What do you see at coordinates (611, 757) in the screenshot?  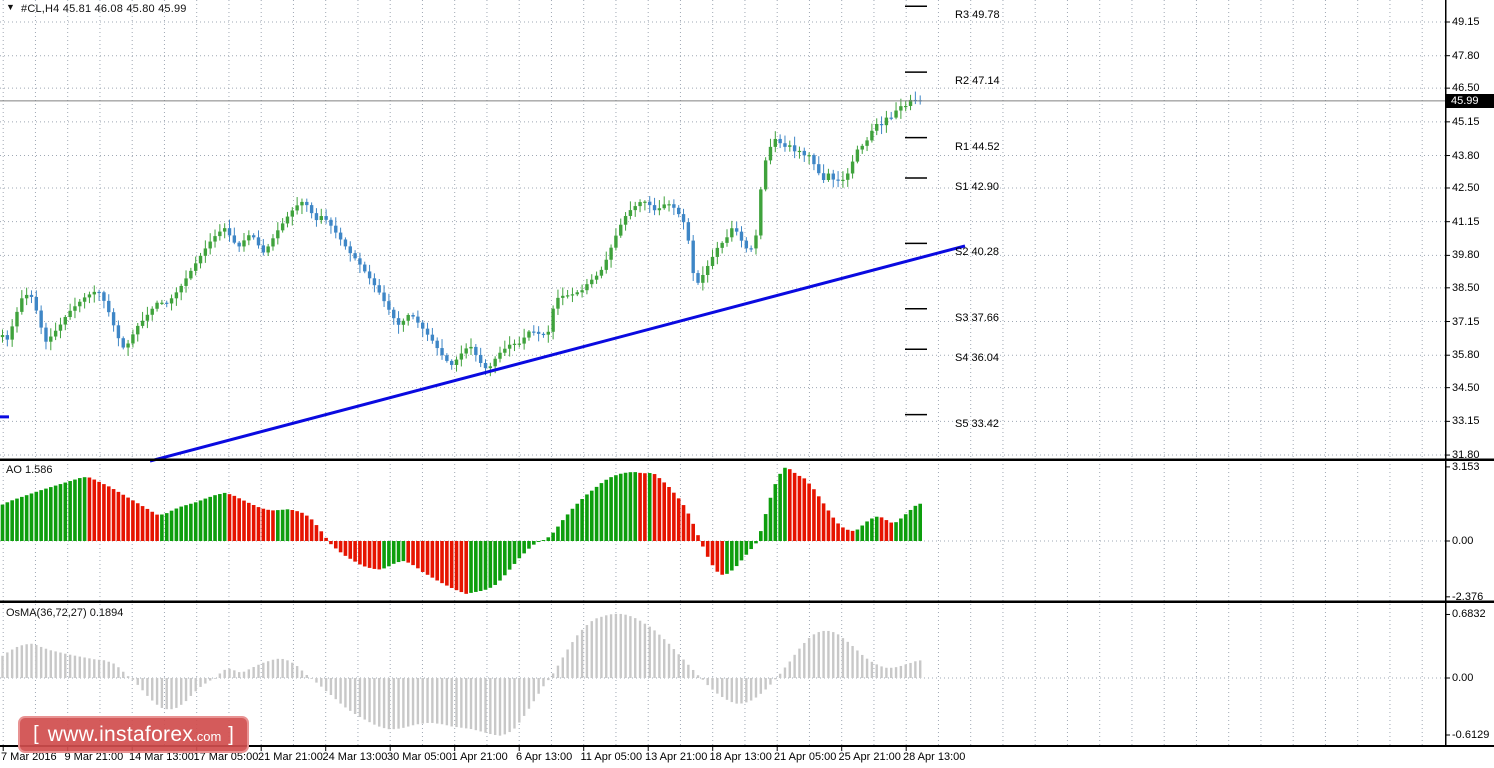 I see `time-axis-label: 11 Apr 05:00` at bounding box center [611, 757].